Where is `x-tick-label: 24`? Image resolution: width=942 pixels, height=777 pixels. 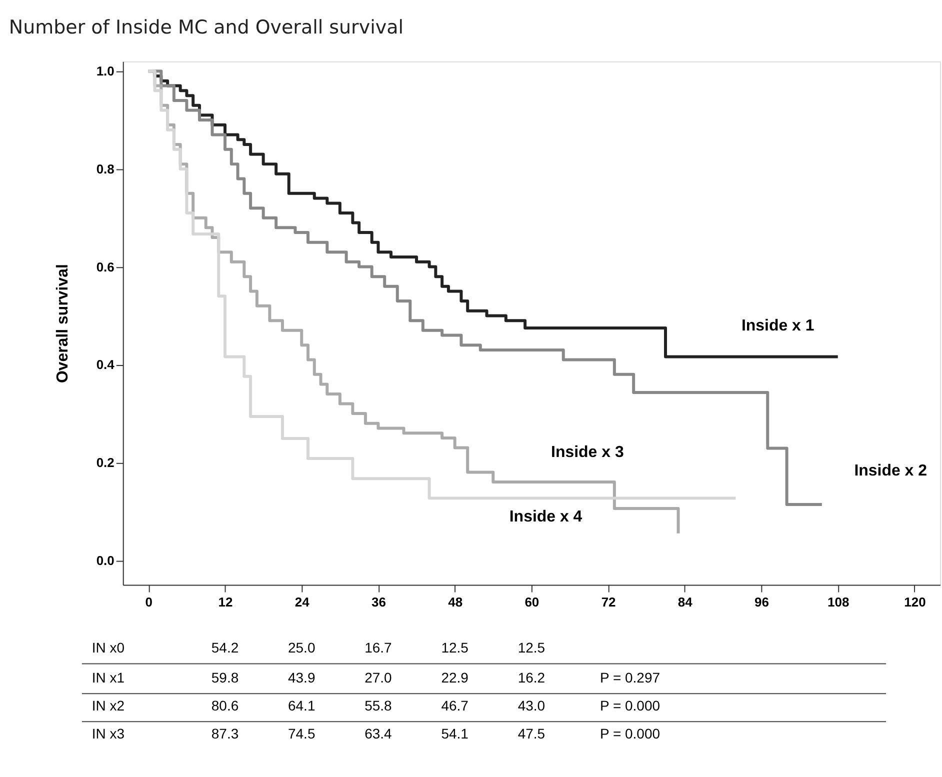
x-tick-label: 24 is located at coordinates (302, 602).